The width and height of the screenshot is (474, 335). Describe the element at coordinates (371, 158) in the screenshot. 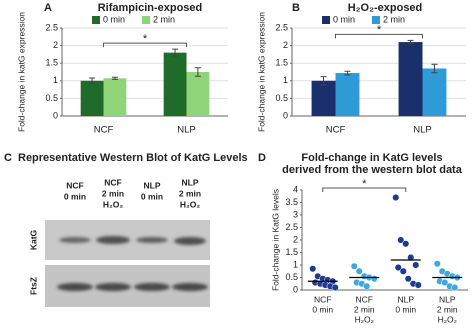

I see `chart-title: Fold-change in KatG levels` at that location.